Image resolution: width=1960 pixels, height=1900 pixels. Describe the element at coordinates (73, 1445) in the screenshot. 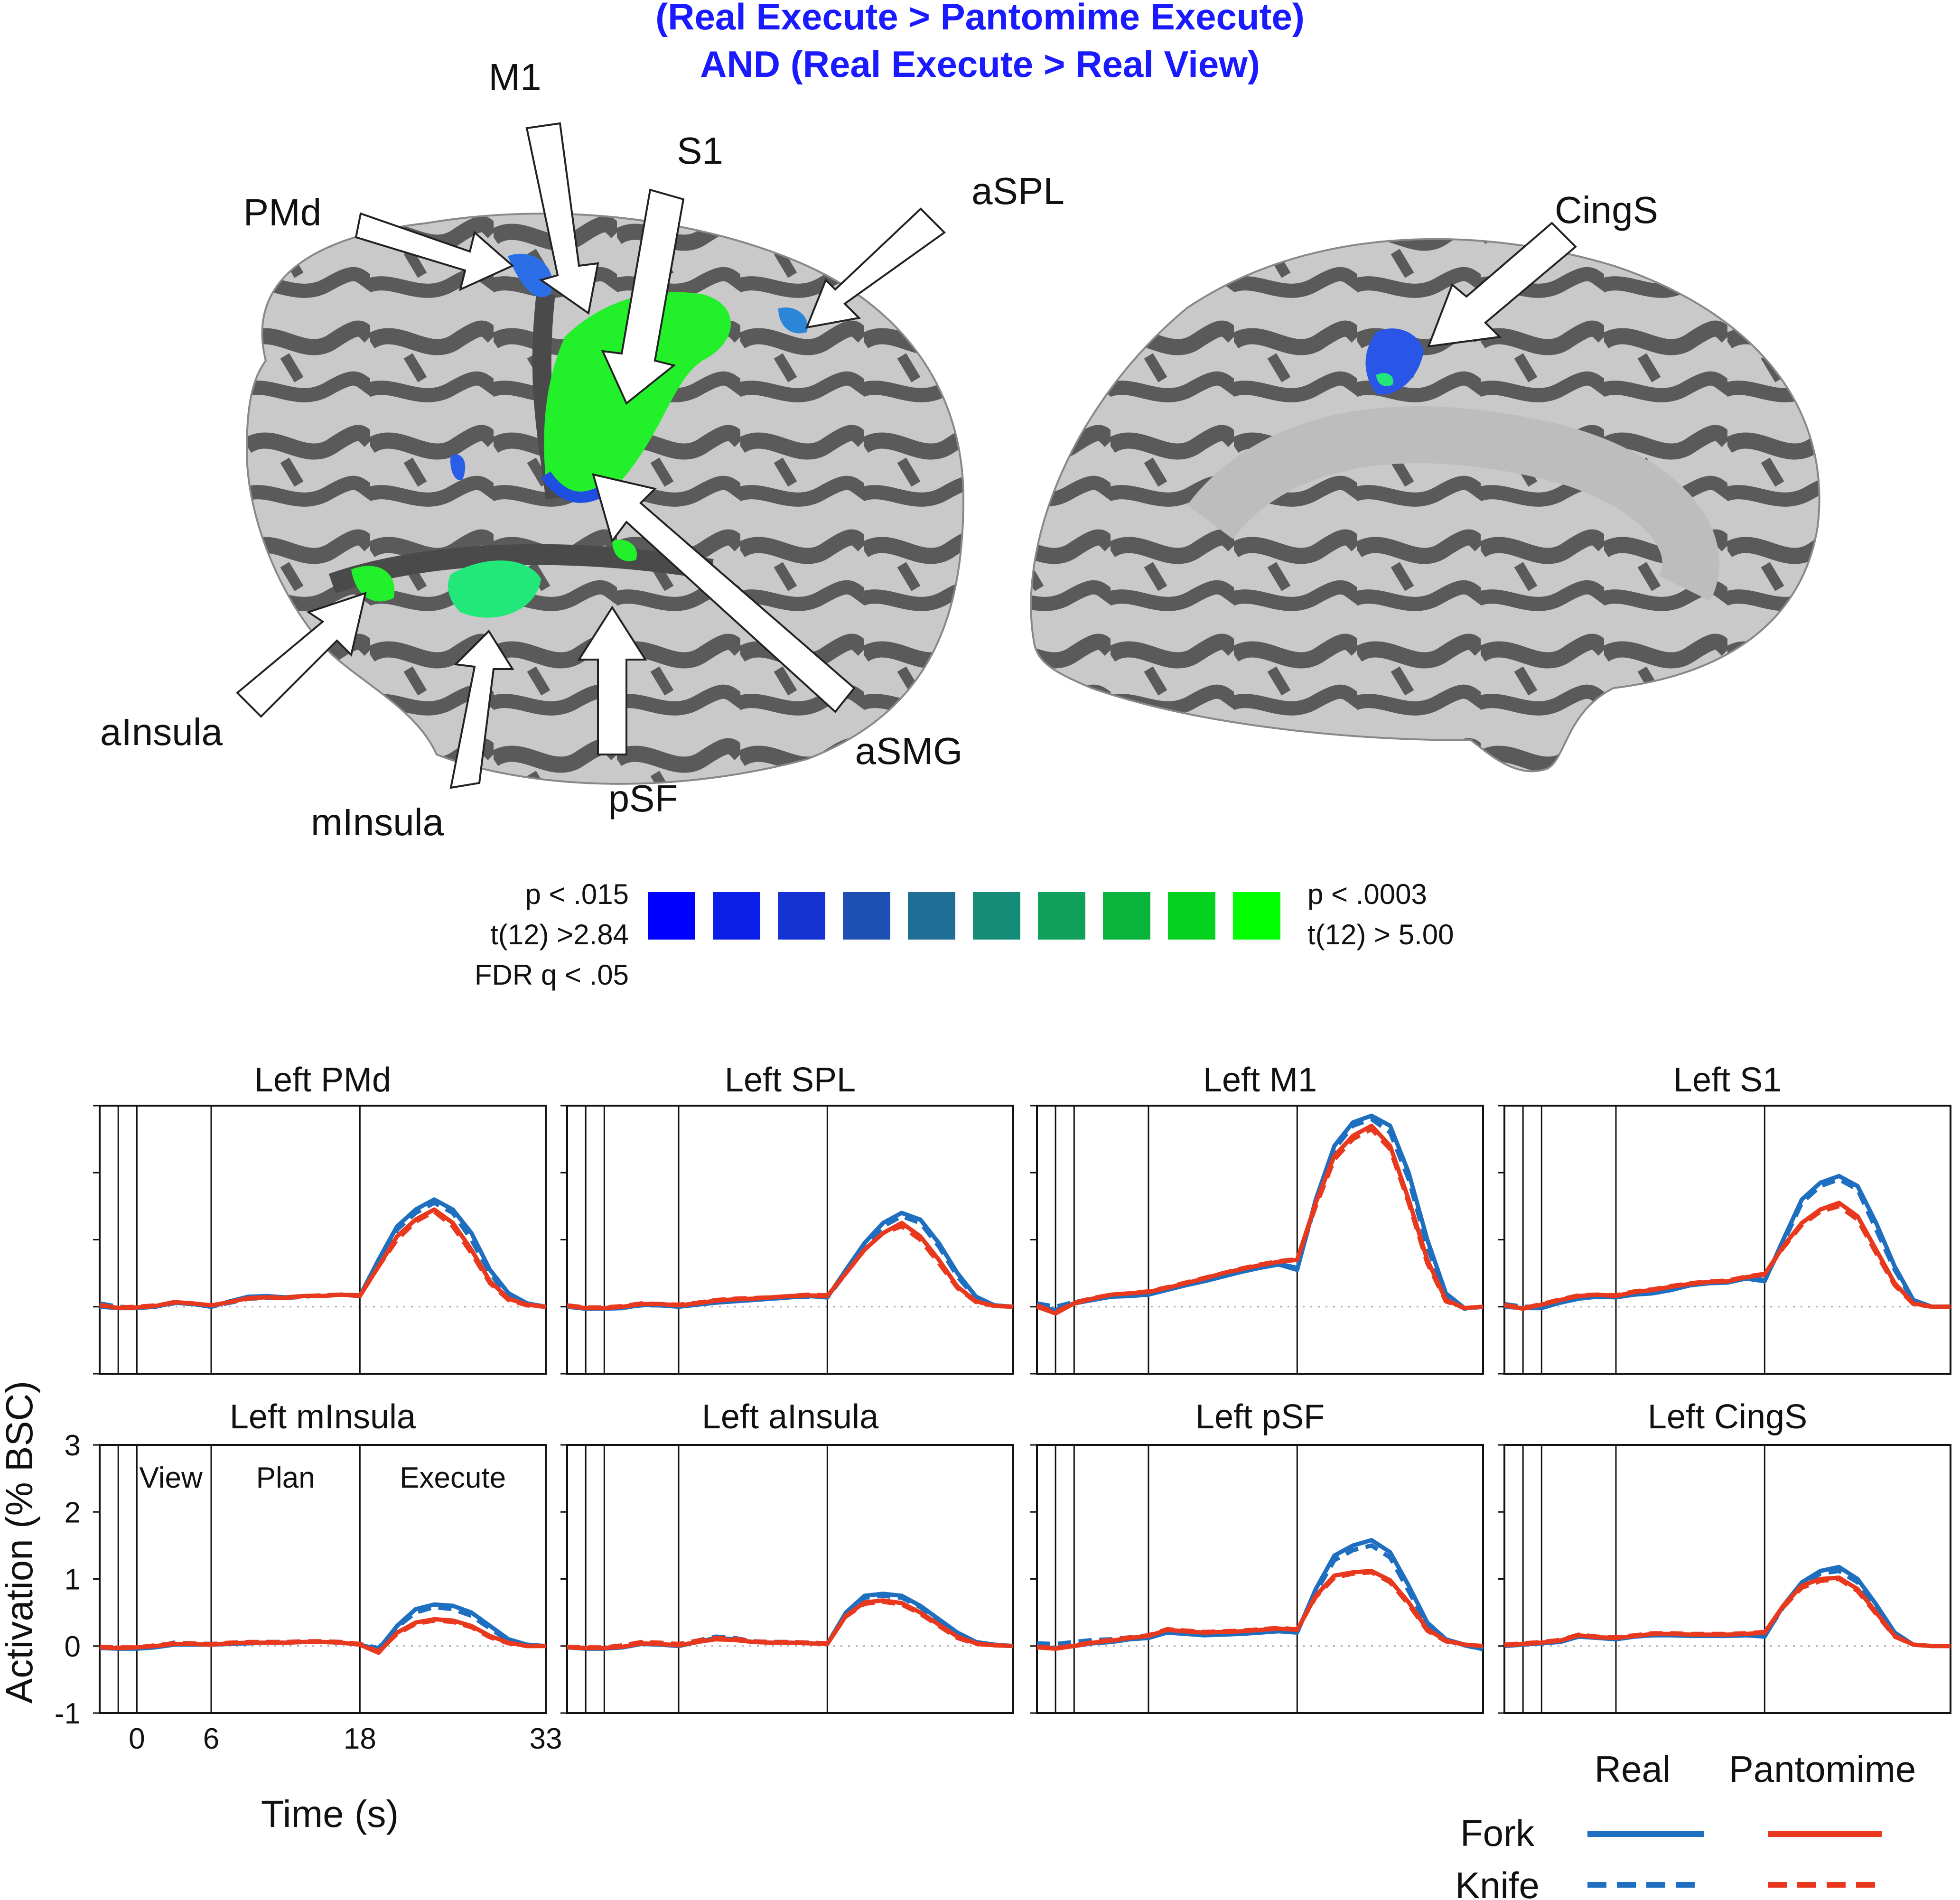

I see `y-tick-label: 3` at that location.